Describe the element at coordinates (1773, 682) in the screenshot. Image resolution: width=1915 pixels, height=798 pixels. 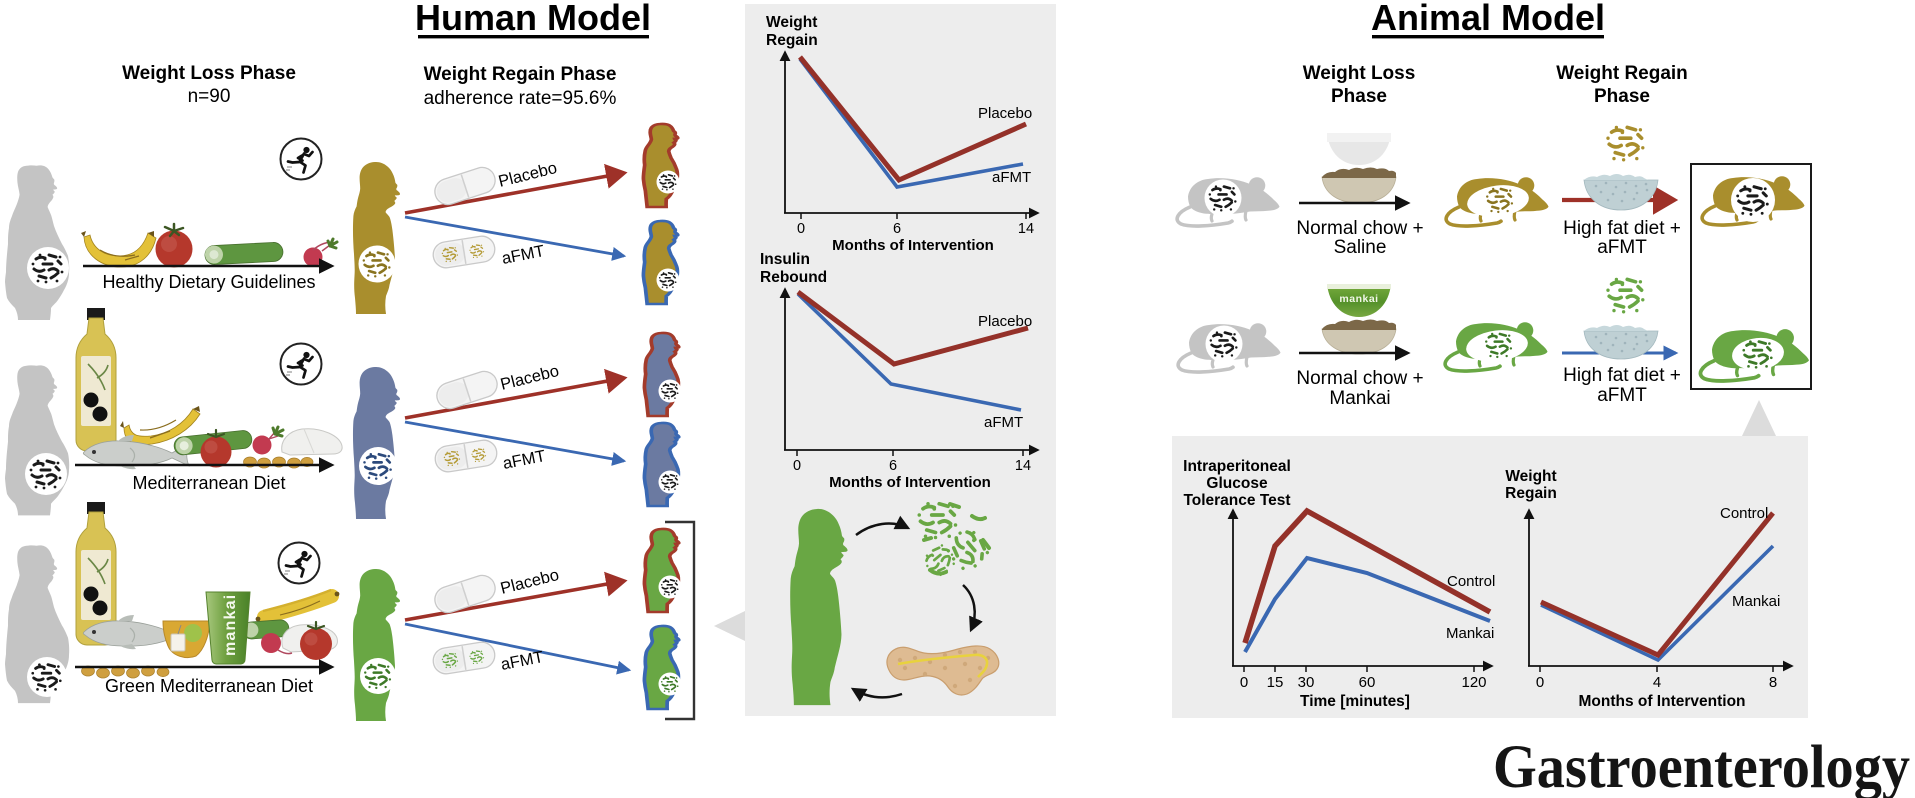
I see `svg-text: 8` at that location.